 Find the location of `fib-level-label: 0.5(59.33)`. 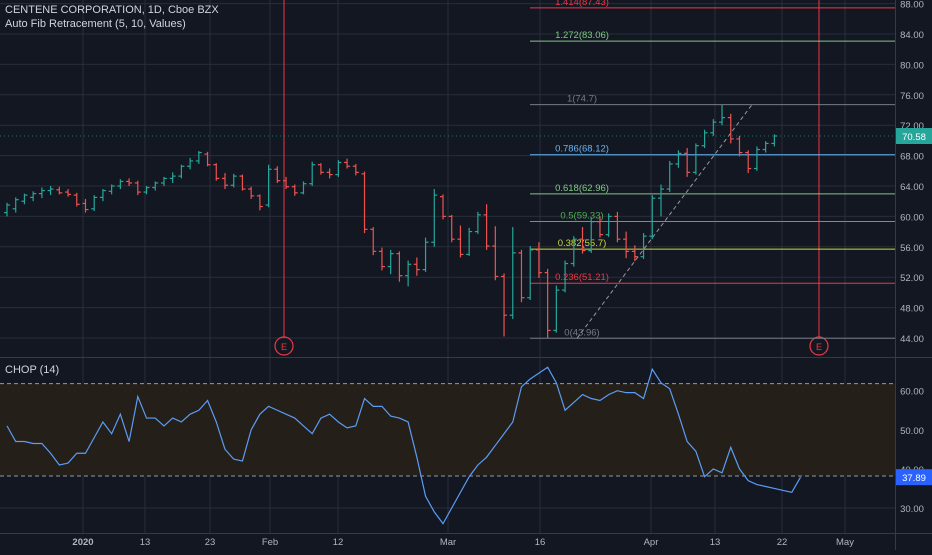

fib-level-label: 0.5(59.33) is located at coordinates (581, 215).